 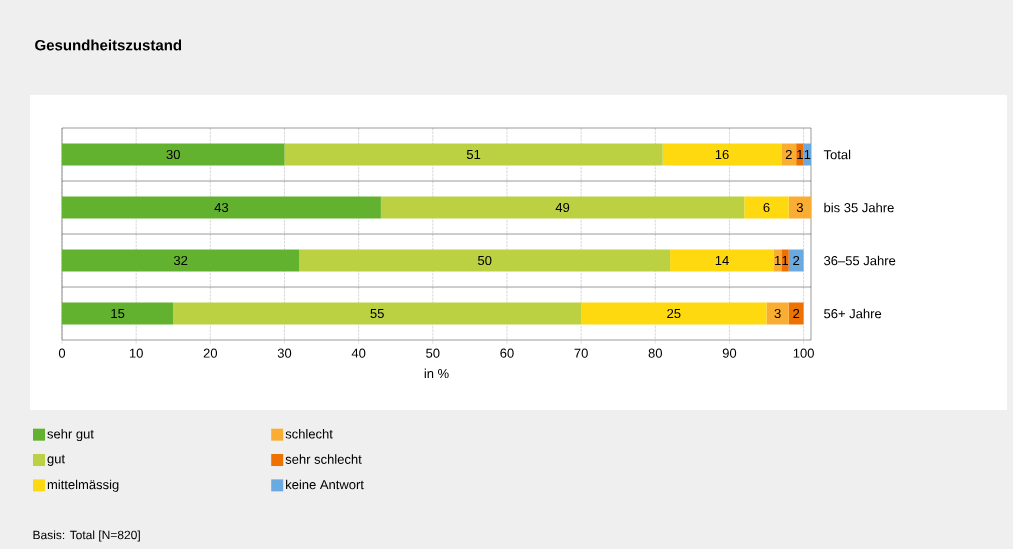 What do you see at coordinates (309, 433) in the screenshot?
I see `legend-label: schlecht` at bounding box center [309, 433].